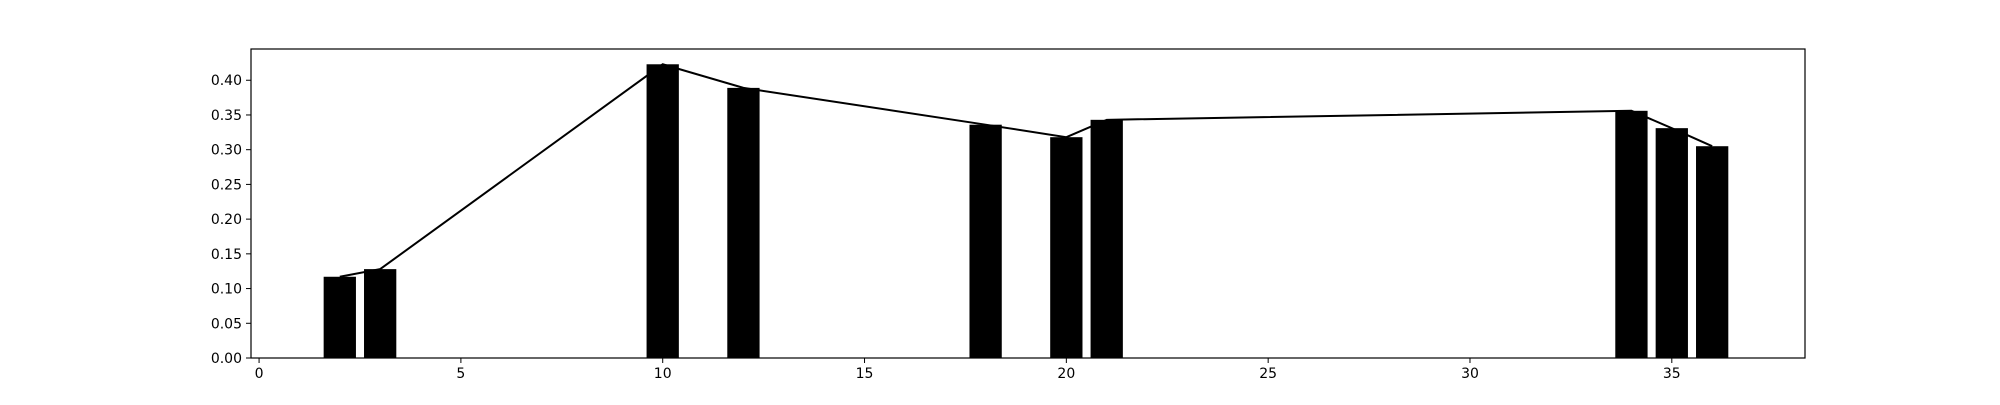 The height and width of the screenshot is (405, 2000). I want to click on y-tick-label: 0.15, so click(226, 255).